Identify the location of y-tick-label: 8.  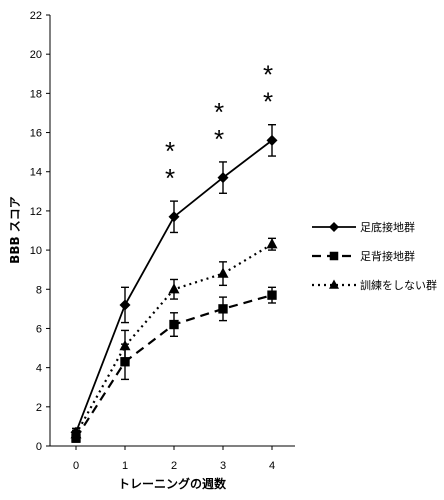
(39, 290).